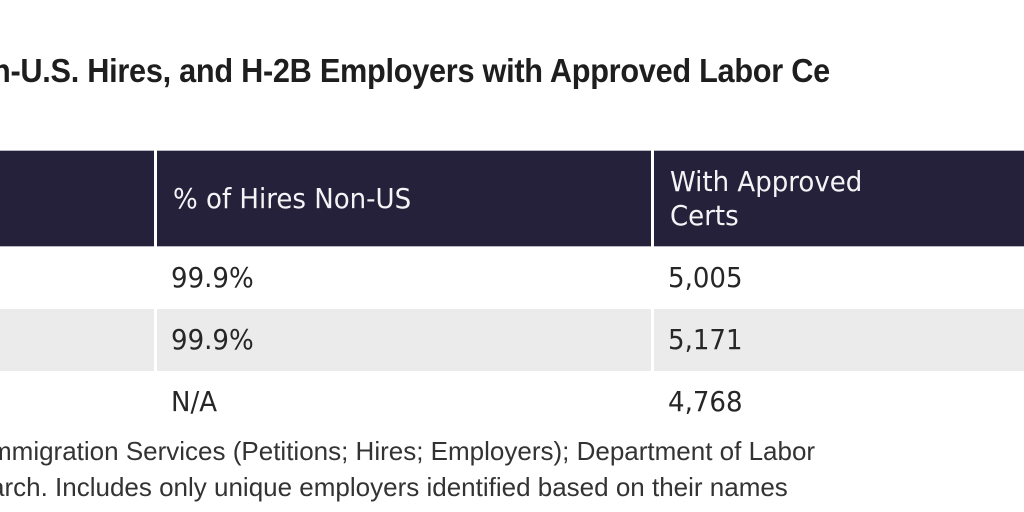  I want to click on header-cell-pct-non-us: % of Hires Non-US, so click(402, 198).